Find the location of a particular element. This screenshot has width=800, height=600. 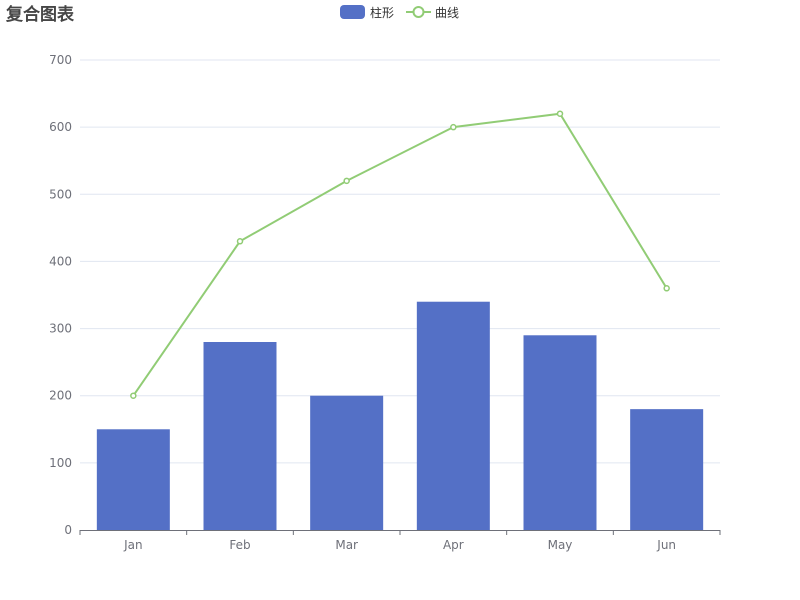

legend-bar-label: 柱形 is located at coordinates (382, 12).